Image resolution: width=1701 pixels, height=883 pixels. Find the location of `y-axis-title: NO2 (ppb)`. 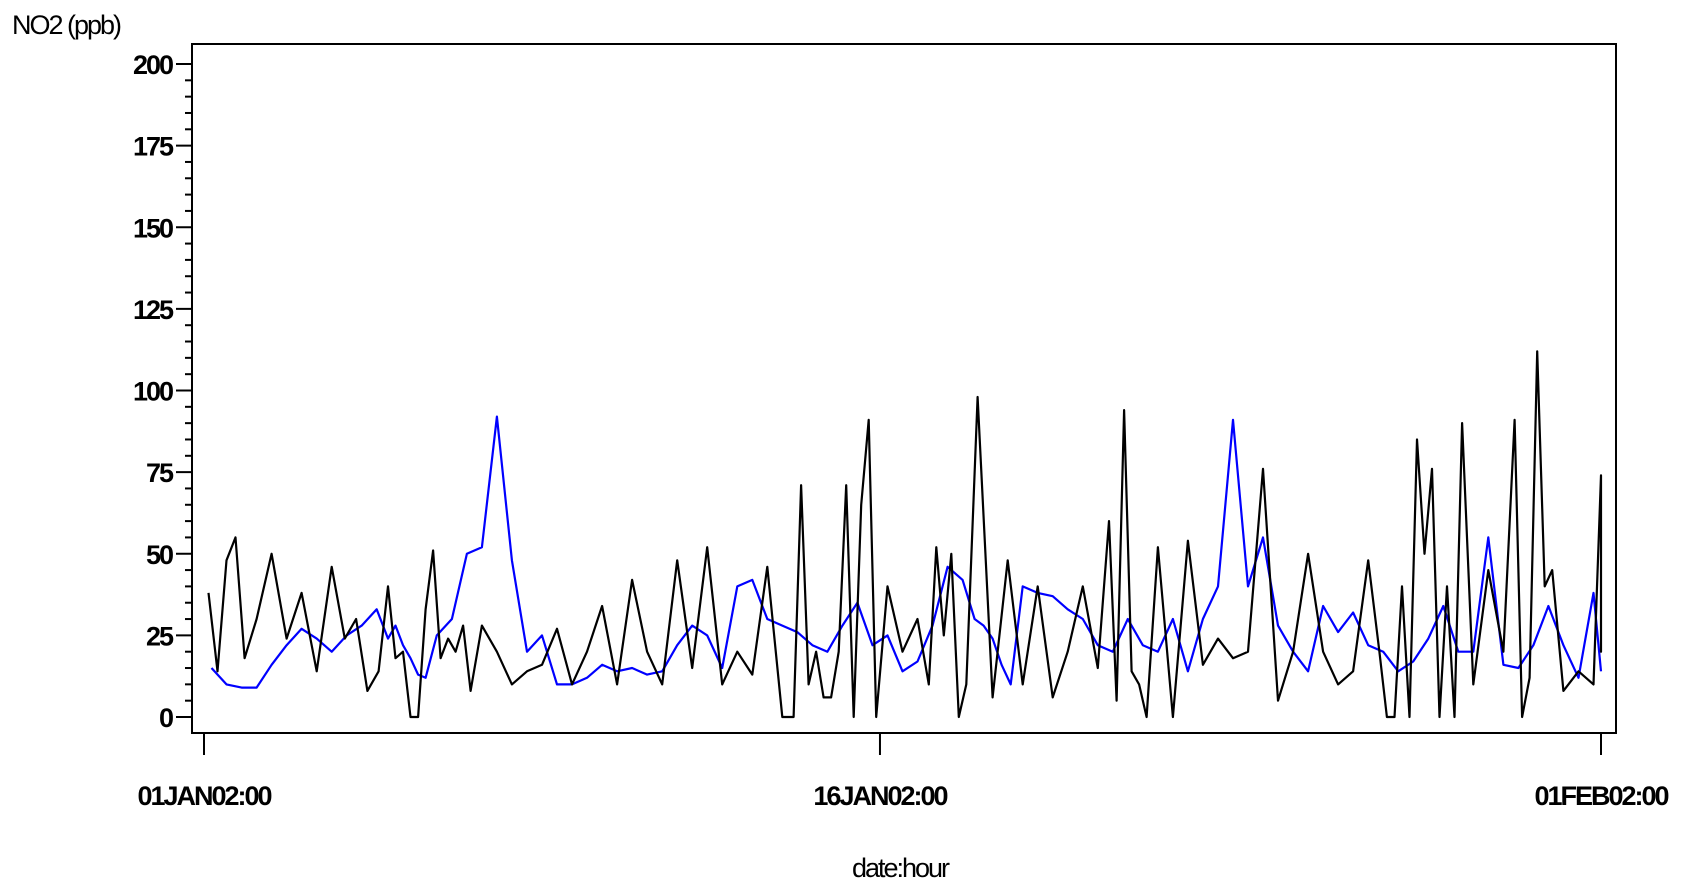

y-axis-title: NO2 (ppb) is located at coordinates (66, 25).